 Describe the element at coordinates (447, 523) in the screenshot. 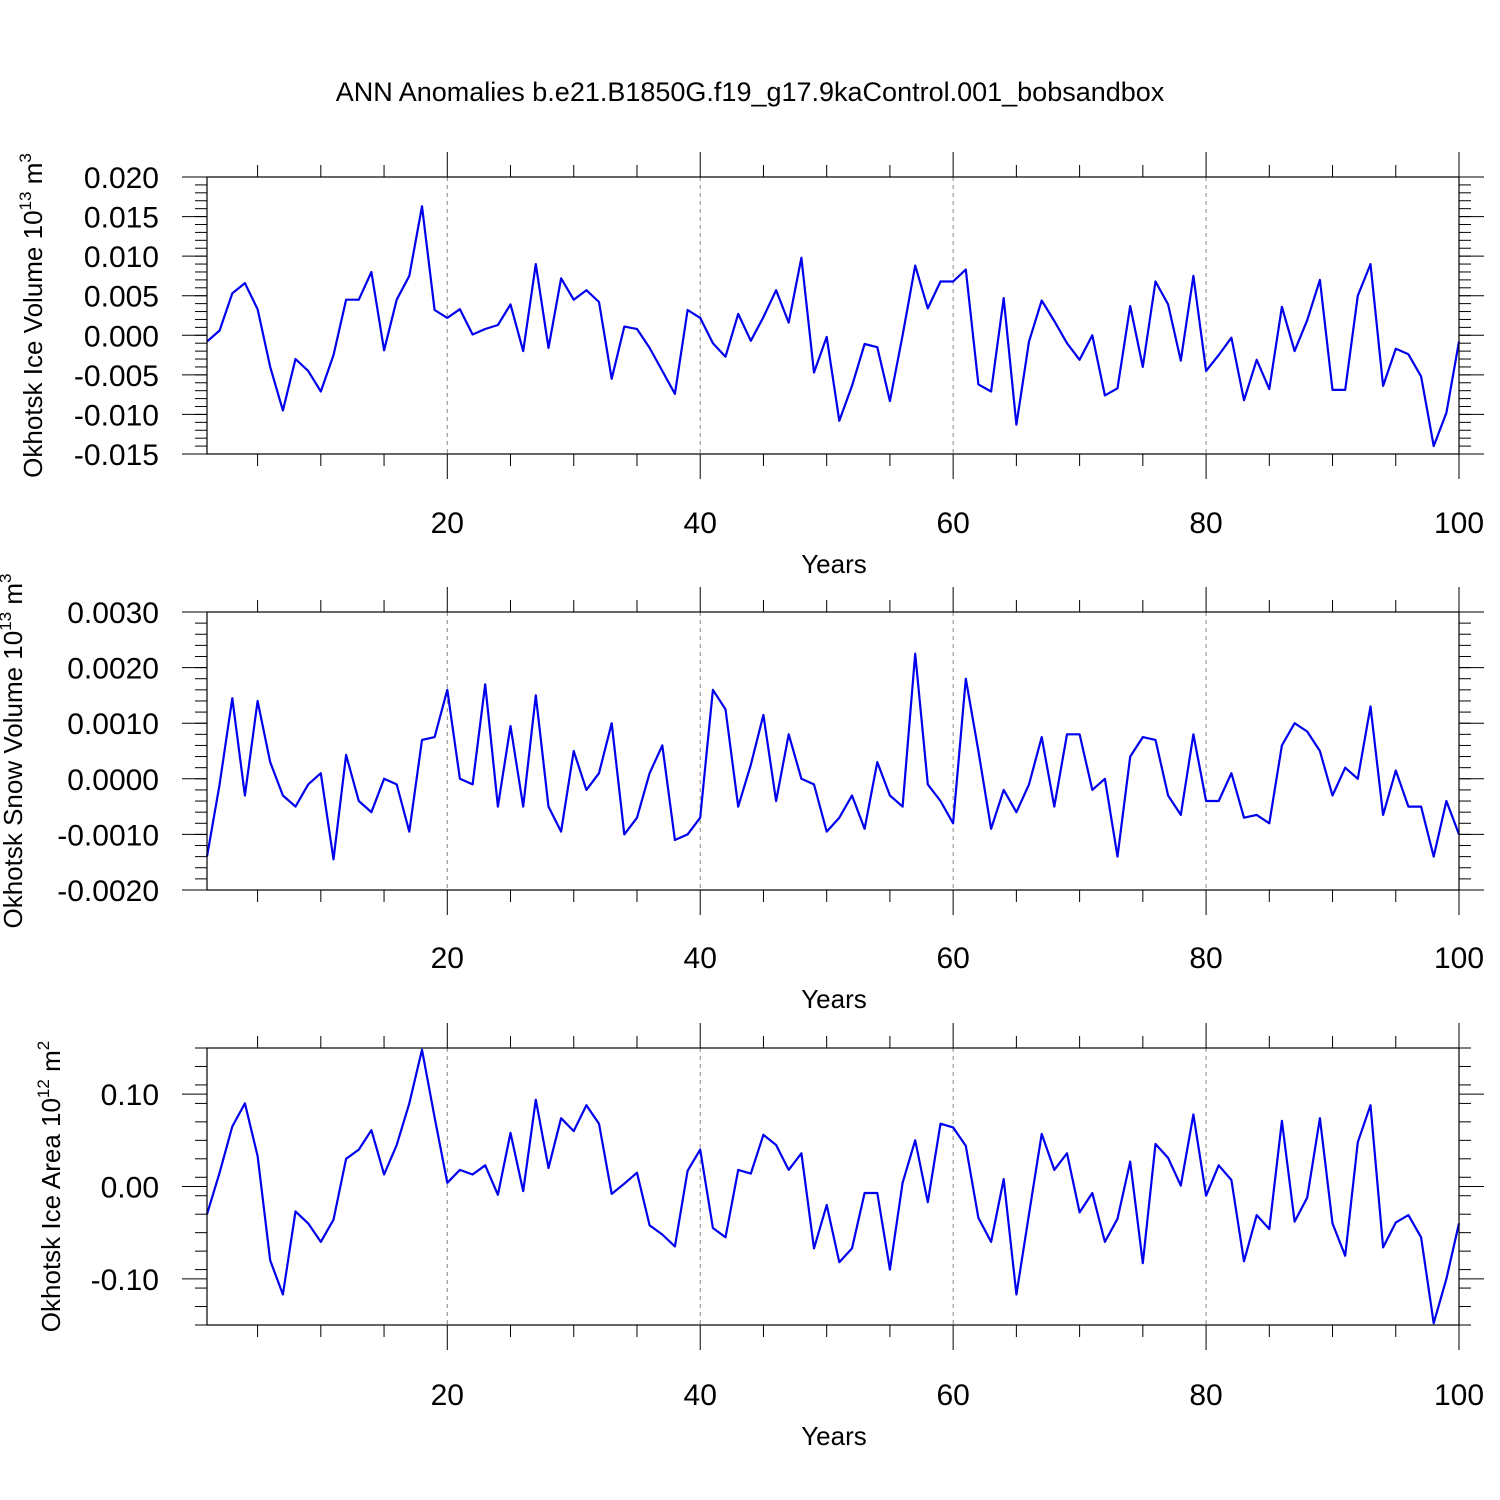

I see `ice-volume-xtick-label: 20` at that location.